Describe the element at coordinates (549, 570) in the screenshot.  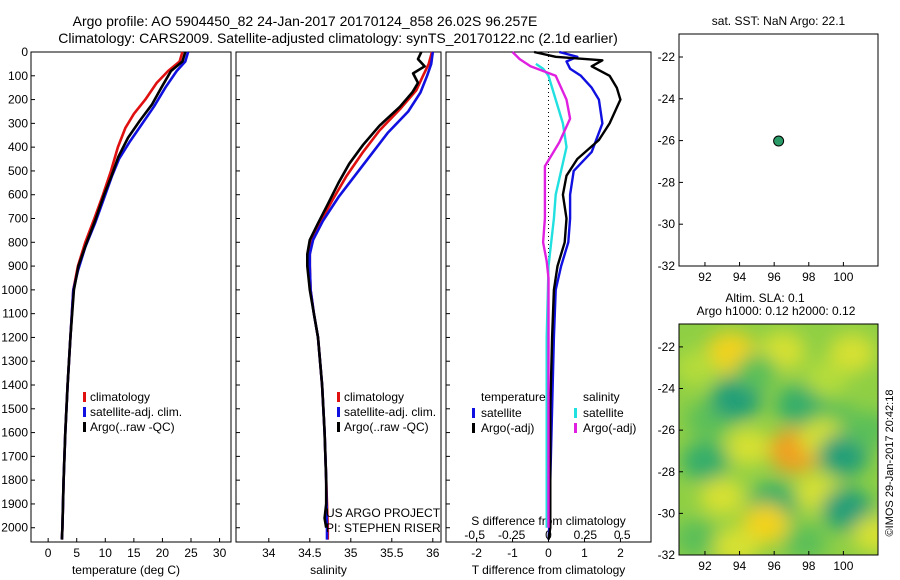
I see `t-diff-axis-label: T difference from climatology` at that location.